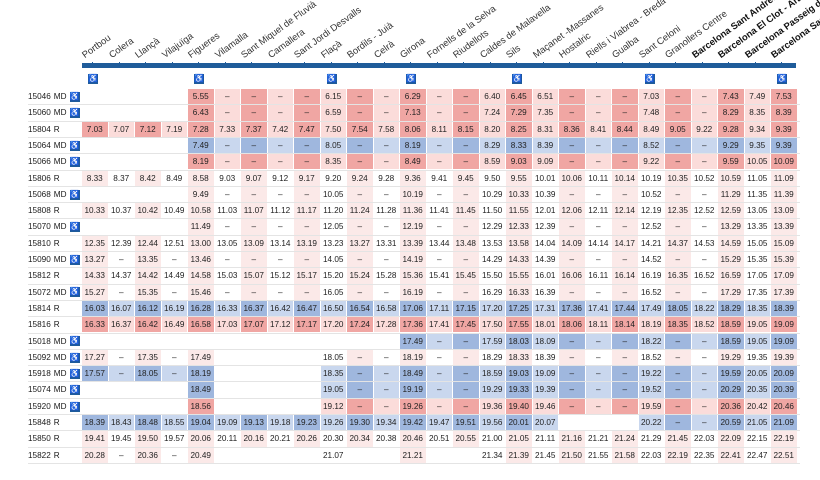 Image resolution: width=820 pixels, height=480 pixels. Describe the element at coordinates (651, 390) in the screenshot. I see `time-cell: 19.52` at that location.